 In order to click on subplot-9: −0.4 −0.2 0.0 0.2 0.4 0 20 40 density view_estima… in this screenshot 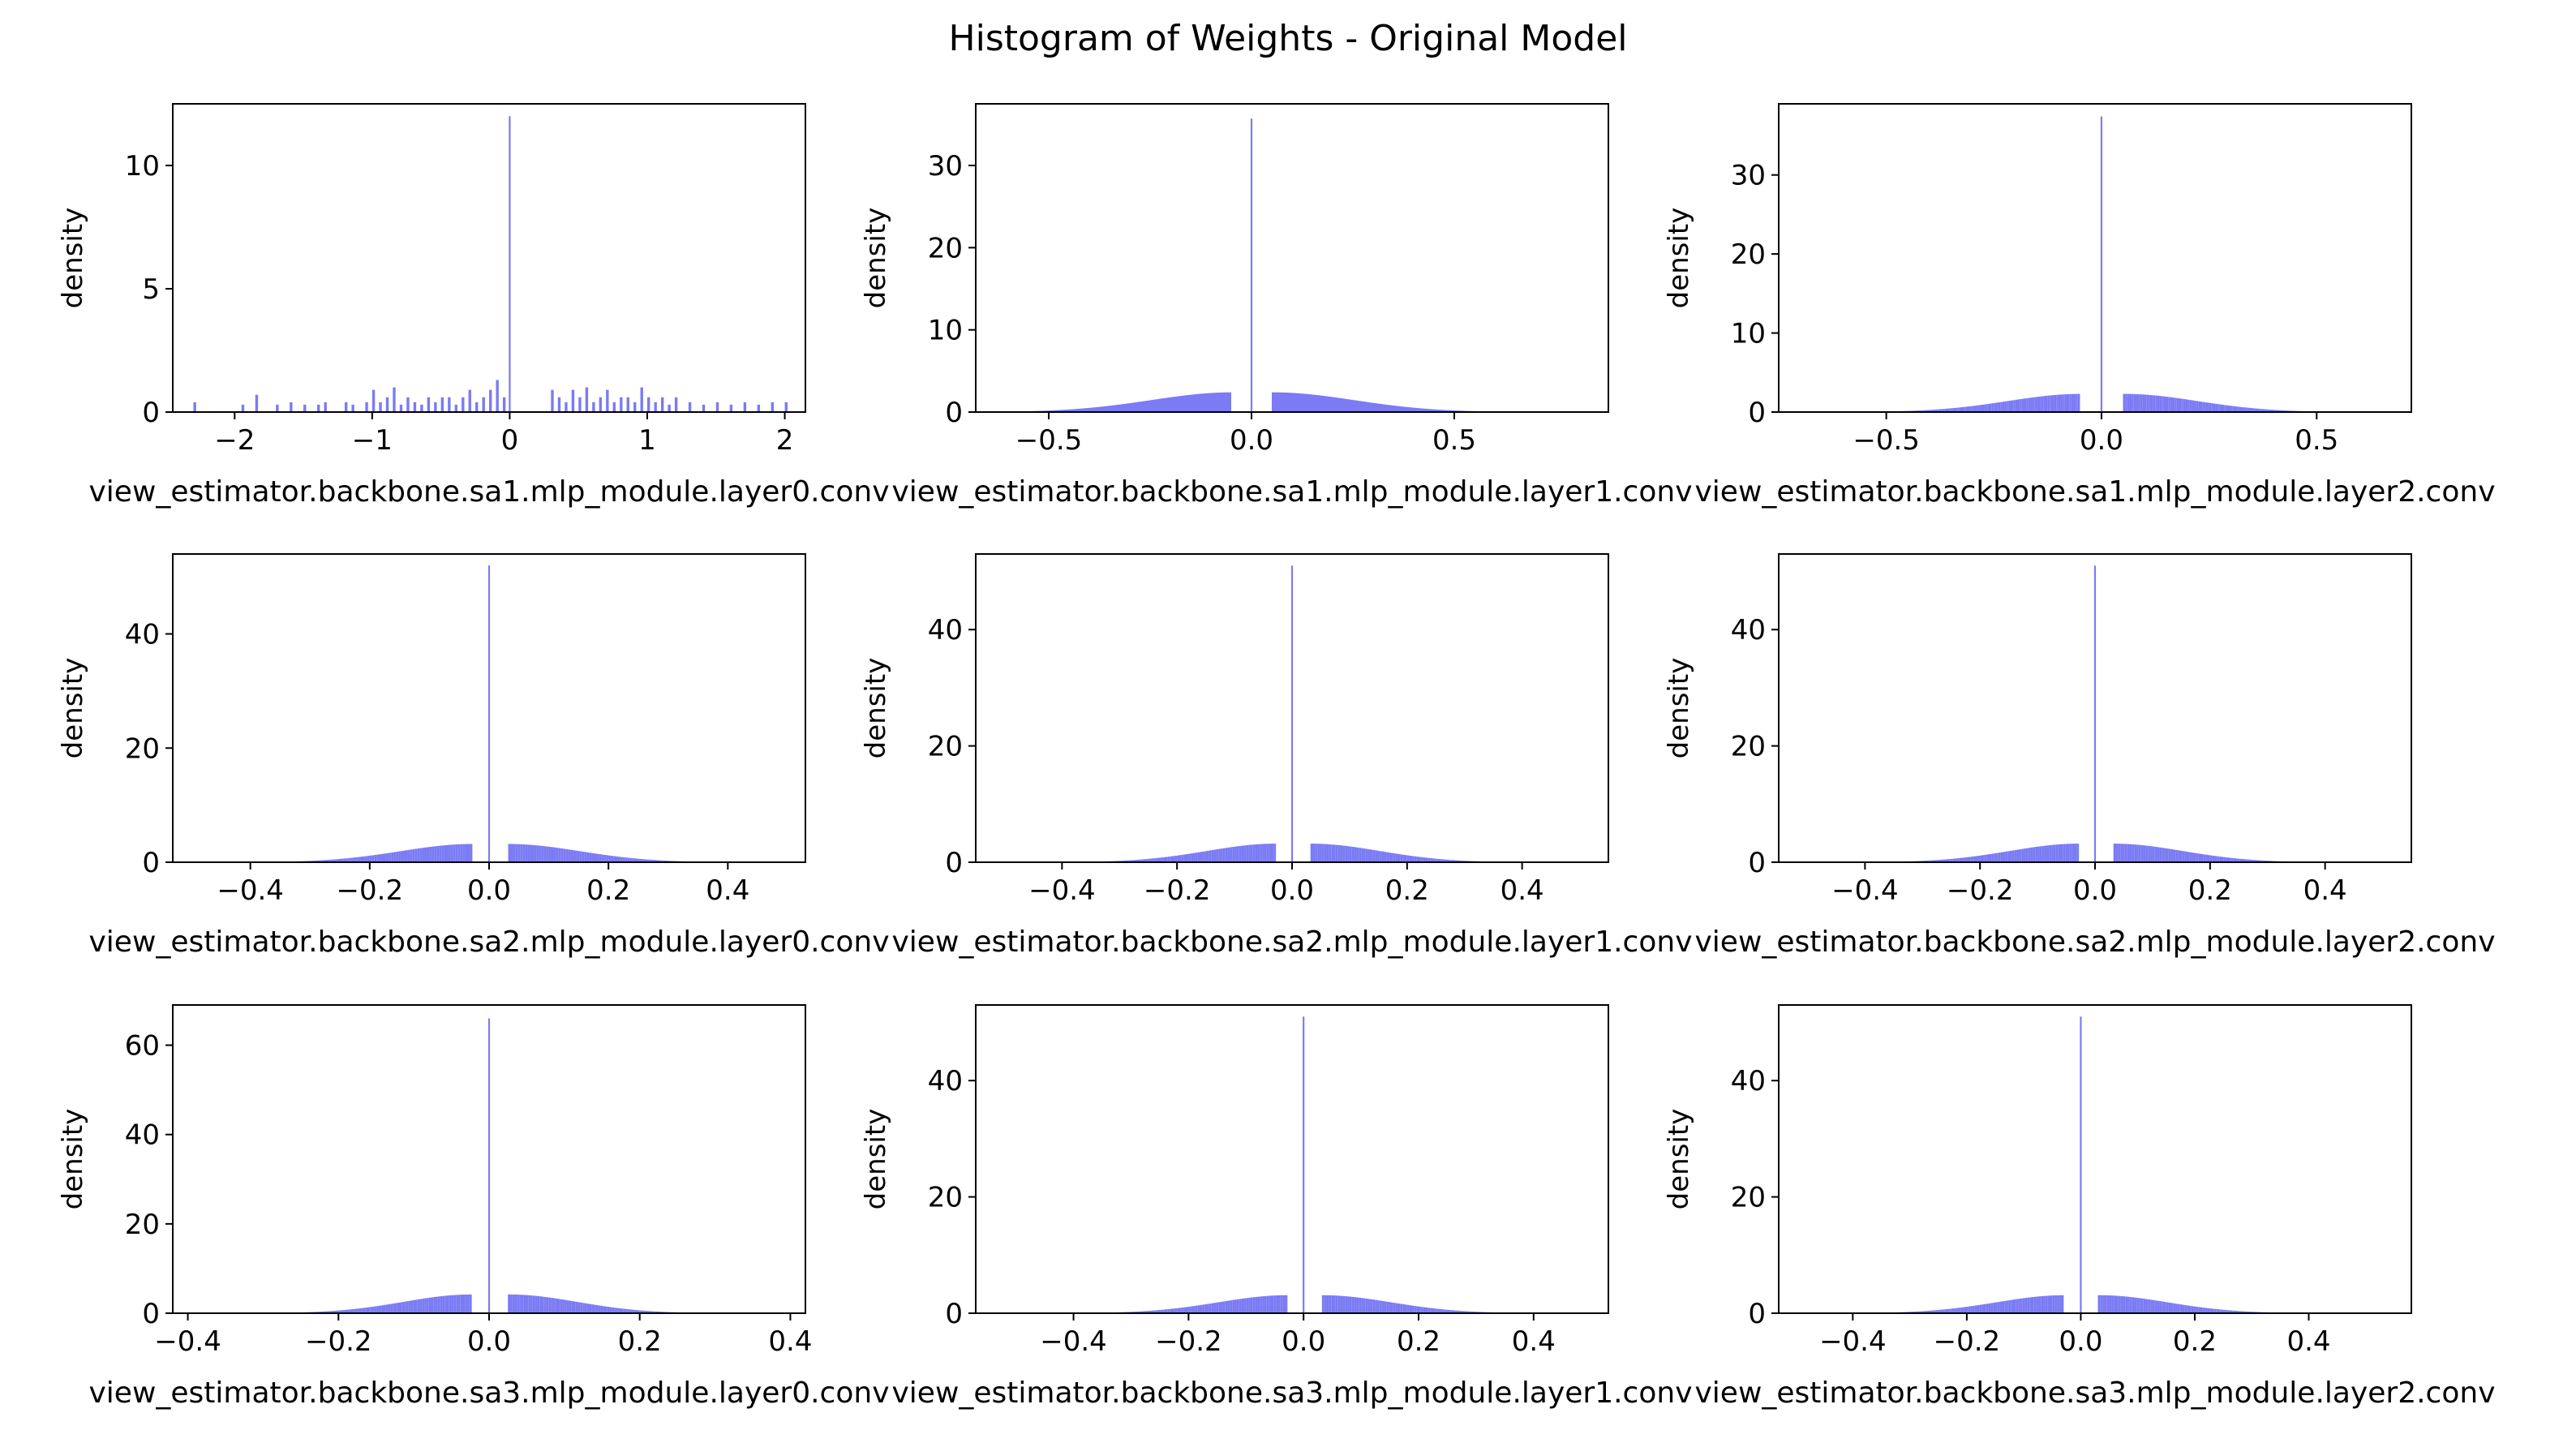, I will do `click(2079, 1207)`.